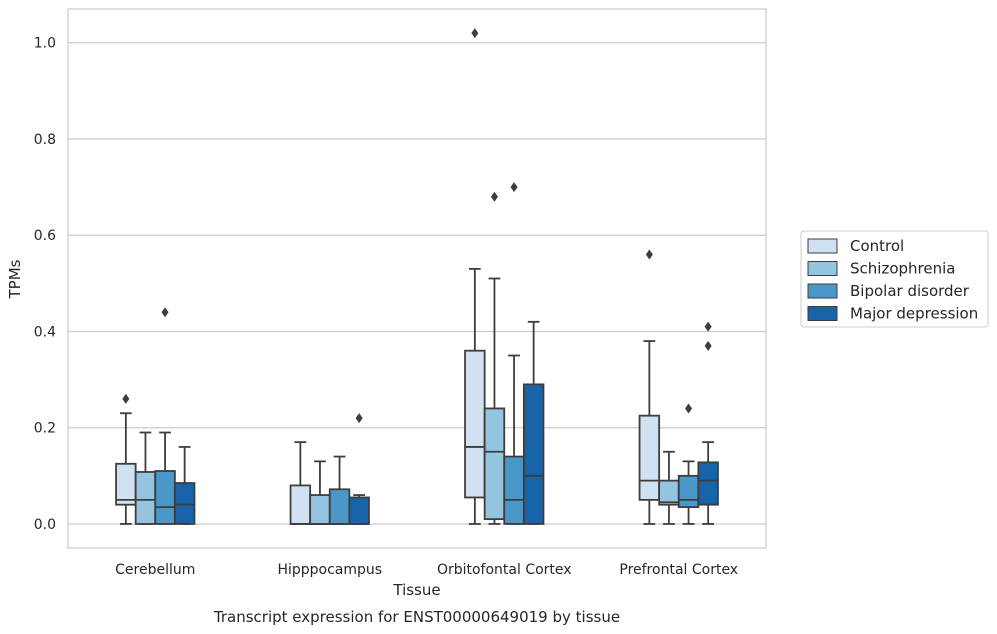 This screenshot has height=634, width=997. What do you see at coordinates (678, 570) in the screenshot?
I see `x-tick-label: Prefrontal Cortex` at bounding box center [678, 570].